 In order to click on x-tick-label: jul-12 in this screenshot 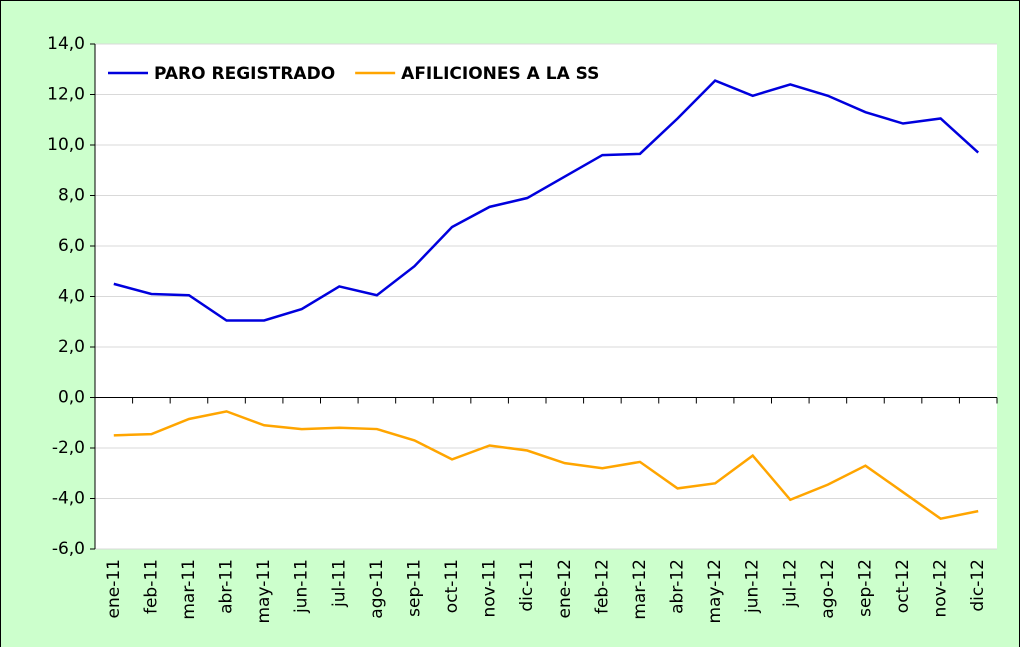, I will do `click(790, 583)`.